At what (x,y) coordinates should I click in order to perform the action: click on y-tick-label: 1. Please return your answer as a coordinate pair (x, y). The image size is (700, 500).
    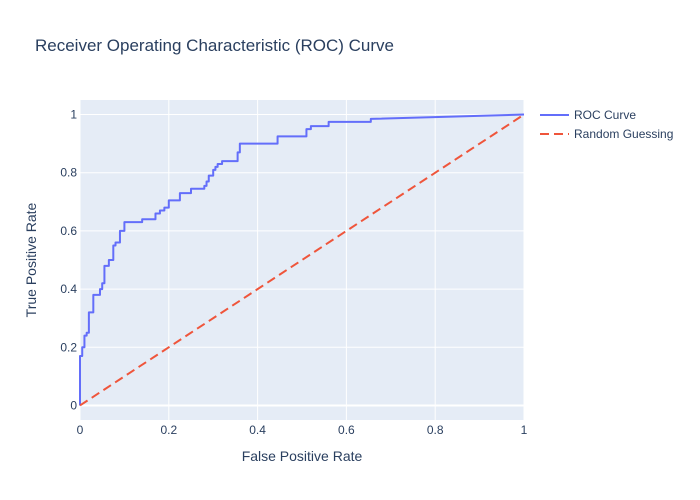
    Looking at the image, I should click on (73, 115).